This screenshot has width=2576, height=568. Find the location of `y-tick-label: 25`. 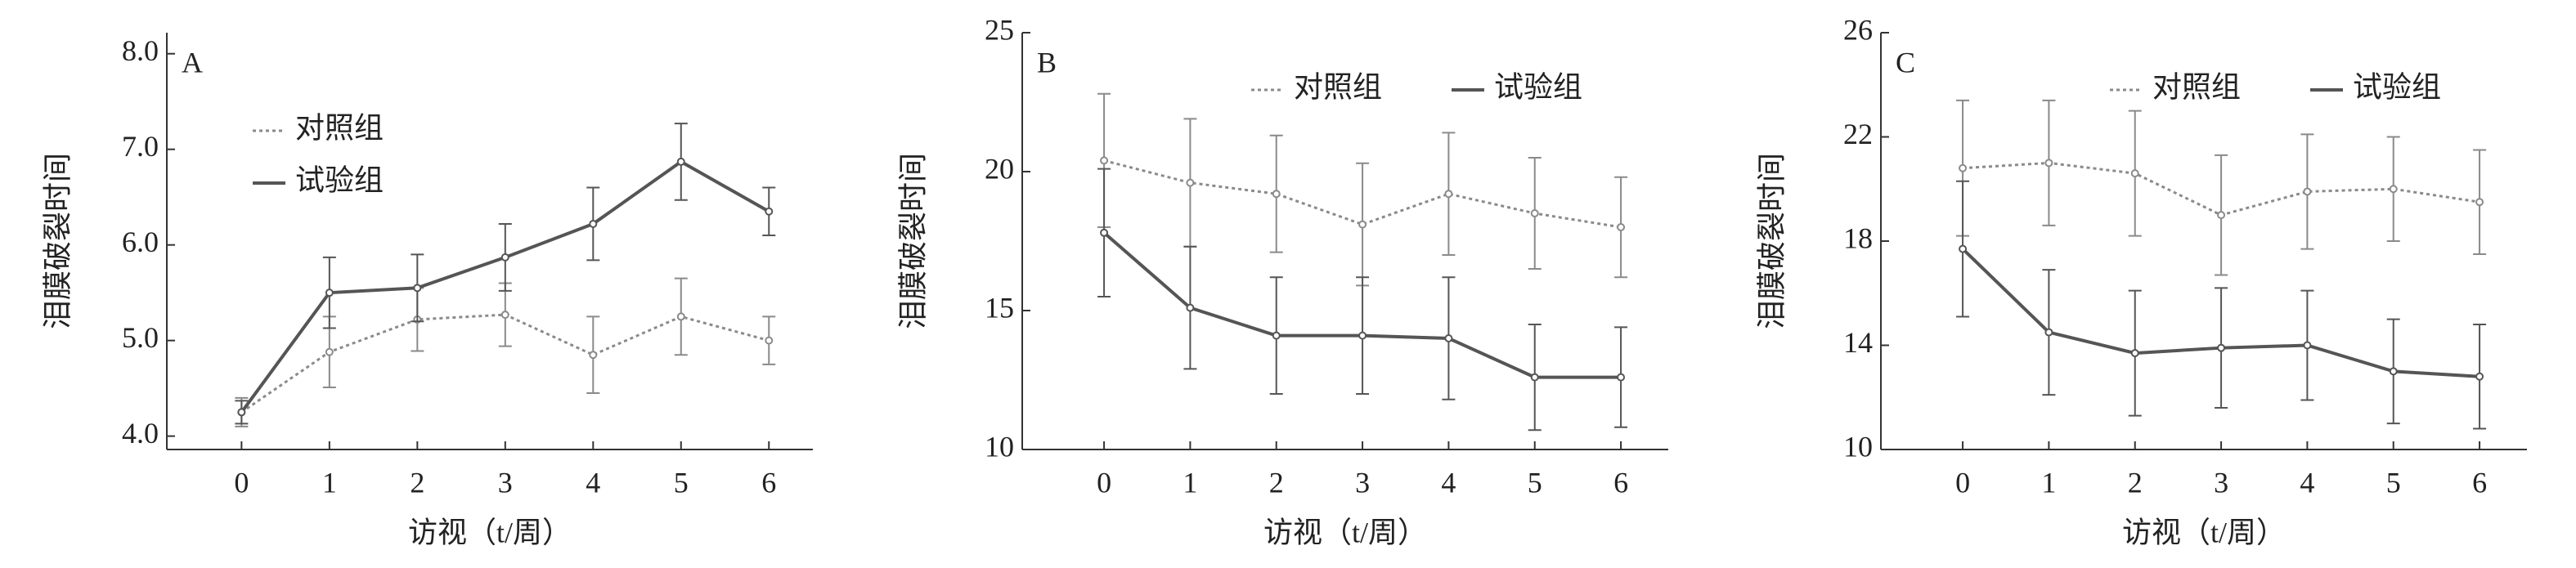

y-tick-label: 25 is located at coordinates (1000, 29).